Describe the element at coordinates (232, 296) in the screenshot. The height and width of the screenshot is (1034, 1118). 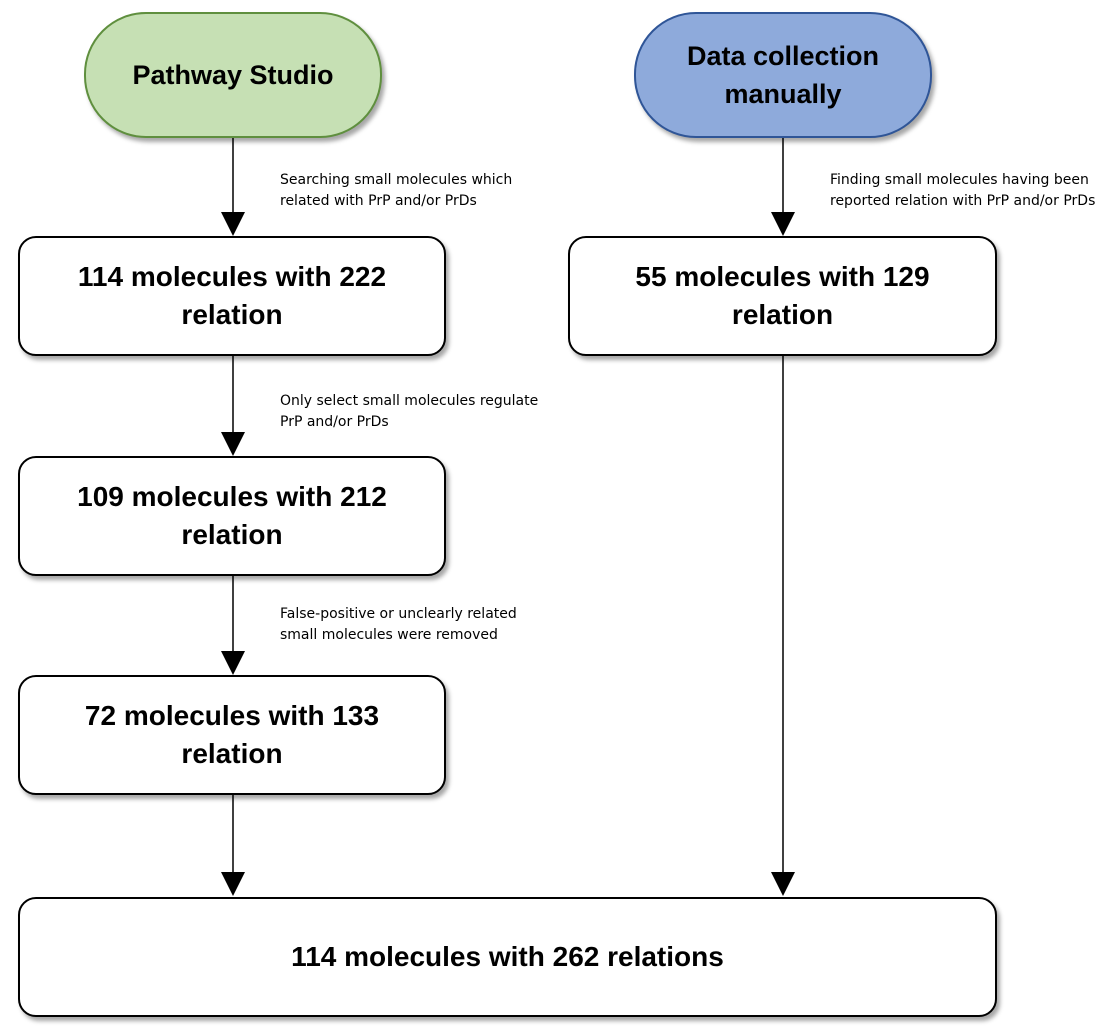
I see `step-box-114-molecules: 114 molecules with 222 relation` at that location.